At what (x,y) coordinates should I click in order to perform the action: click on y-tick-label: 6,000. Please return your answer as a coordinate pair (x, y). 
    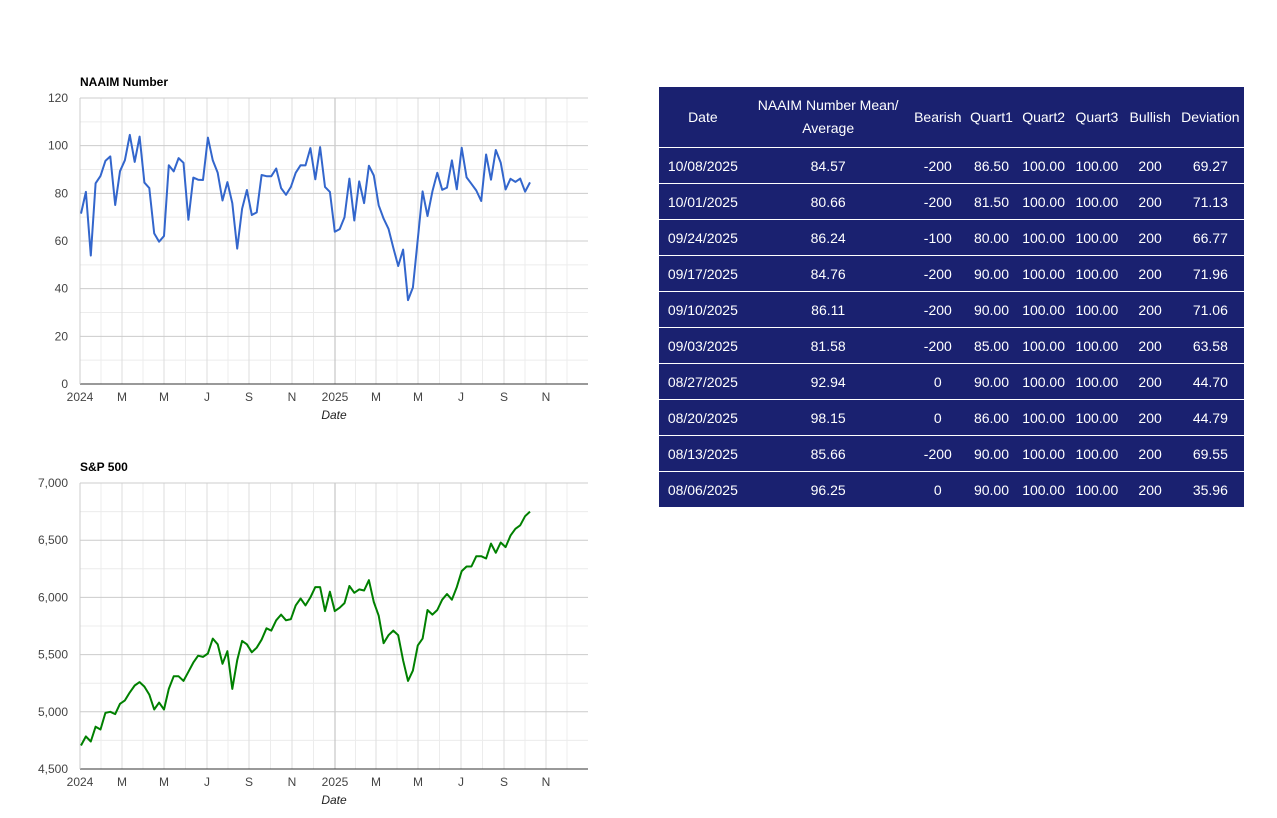
    Looking at the image, I should click on (53, 597).